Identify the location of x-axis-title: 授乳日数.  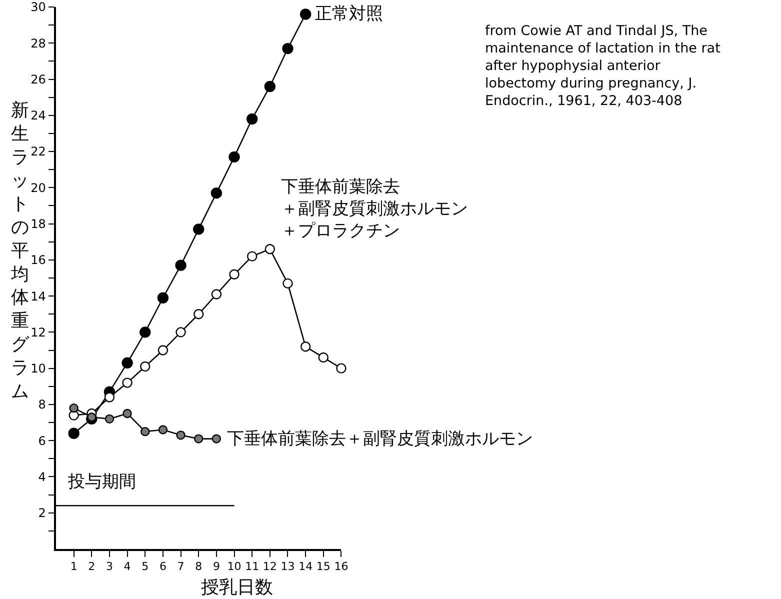
(237, 587).